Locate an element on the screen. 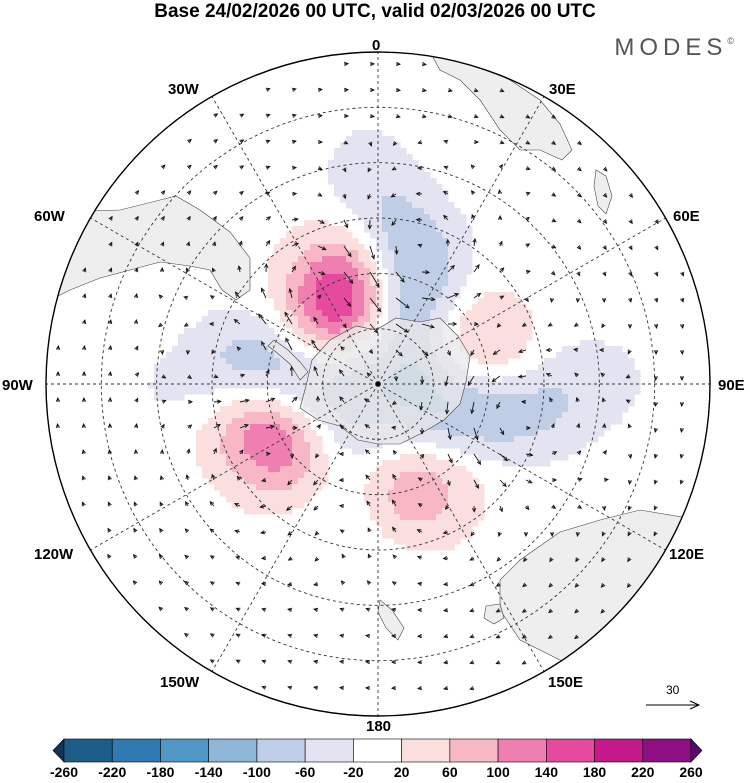 This screenshot has width=750, height=783. colorbar-swatch is located at coordinates (88, 750).